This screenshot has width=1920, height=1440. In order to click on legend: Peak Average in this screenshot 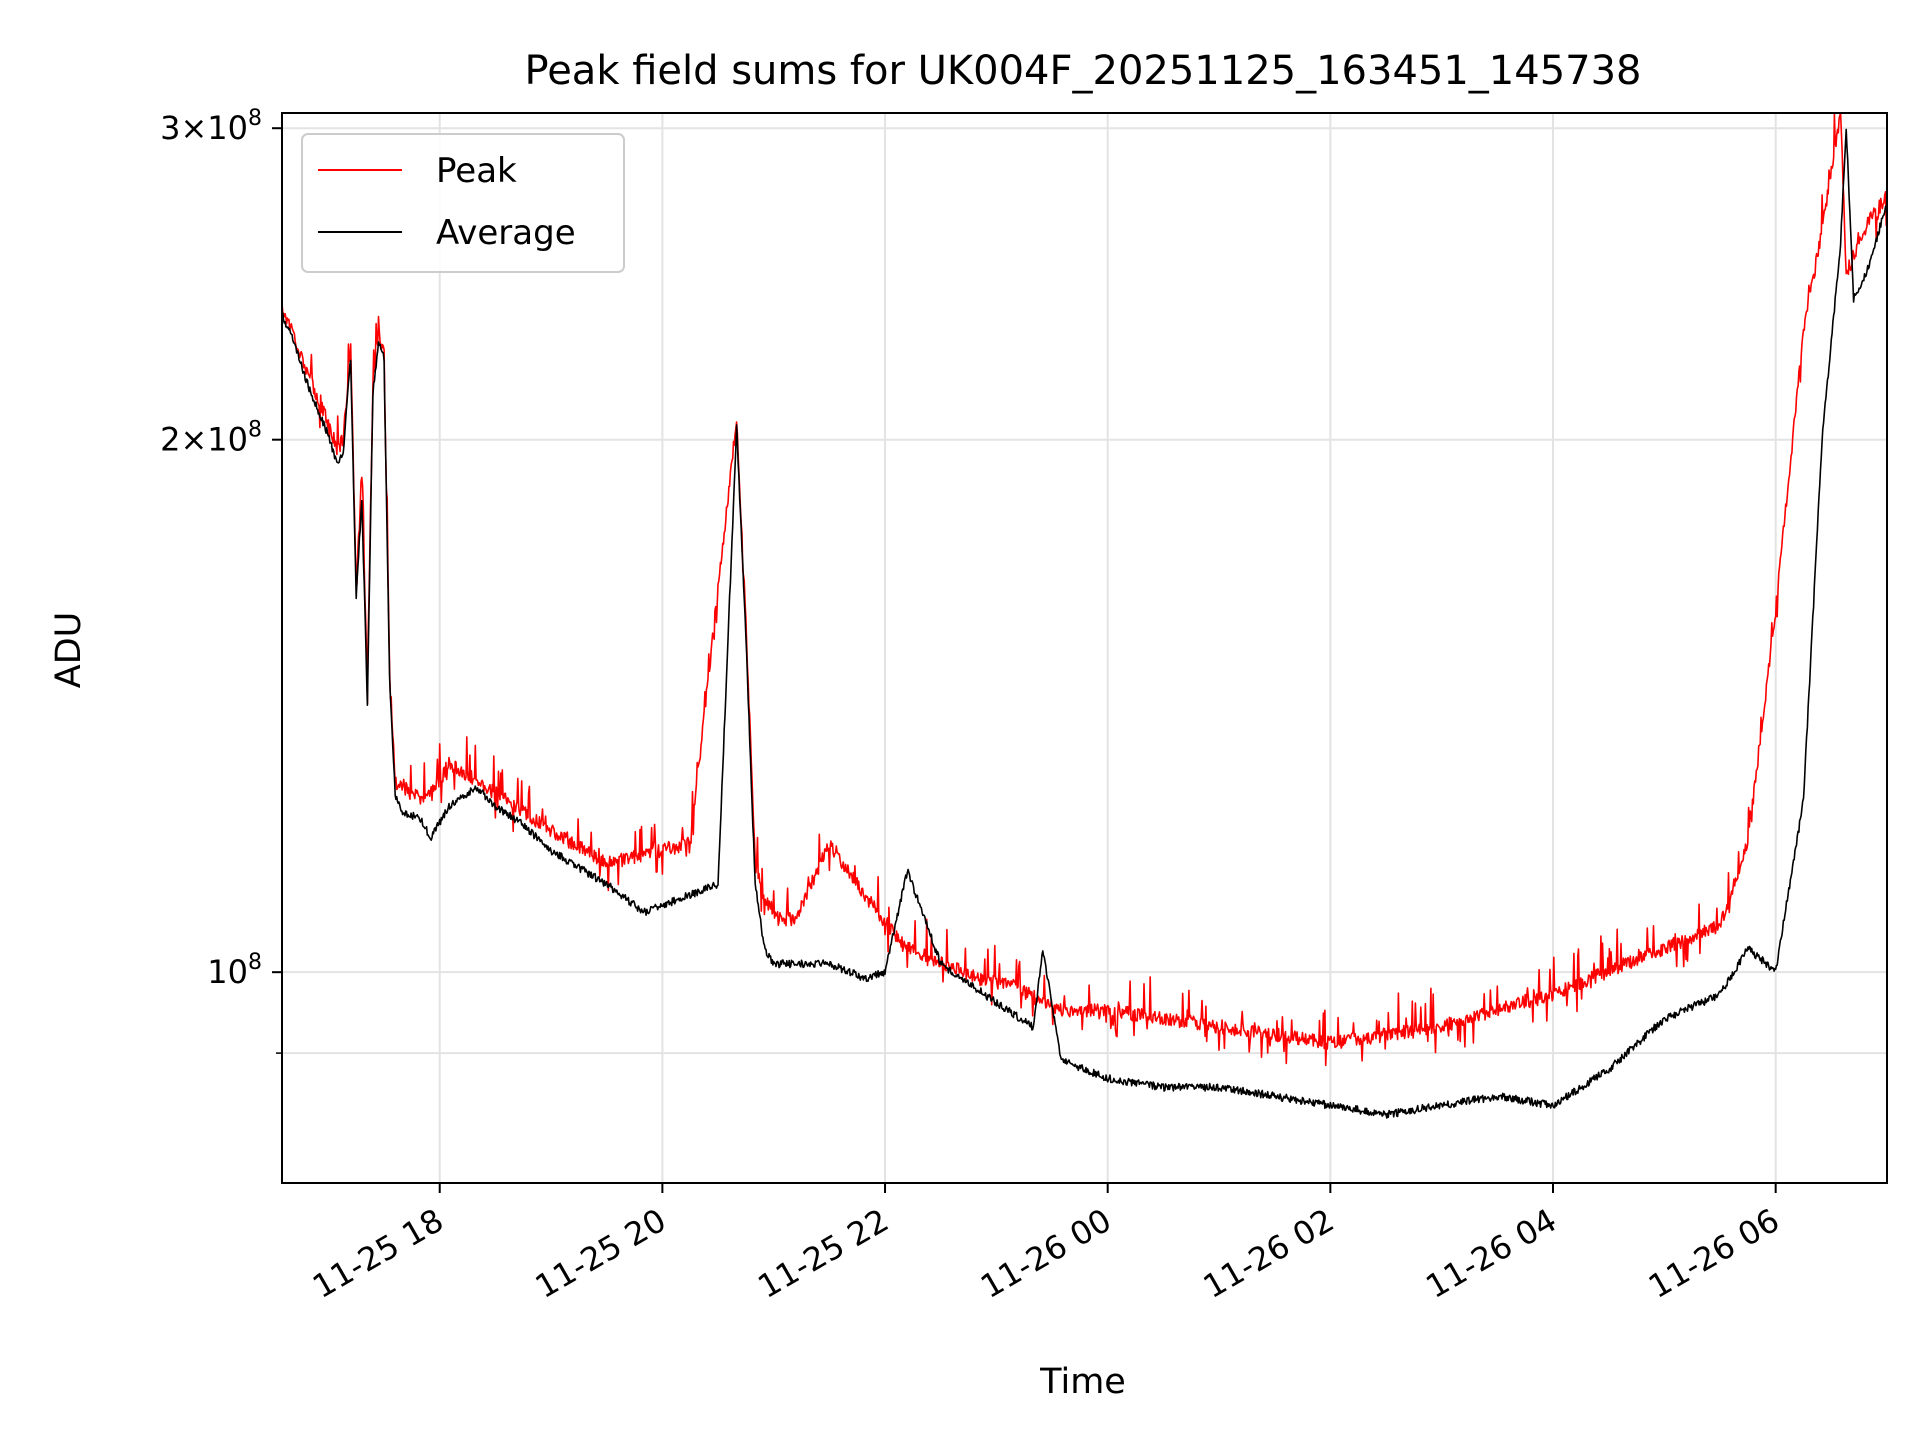, I will do `click(463, 203)`.